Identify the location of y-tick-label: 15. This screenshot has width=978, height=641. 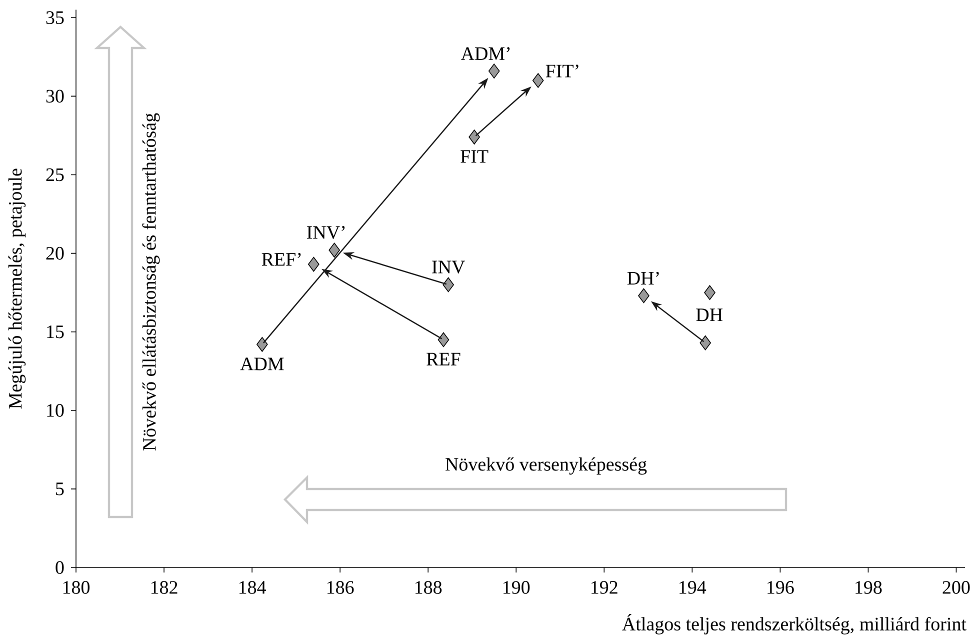
(55, 331).